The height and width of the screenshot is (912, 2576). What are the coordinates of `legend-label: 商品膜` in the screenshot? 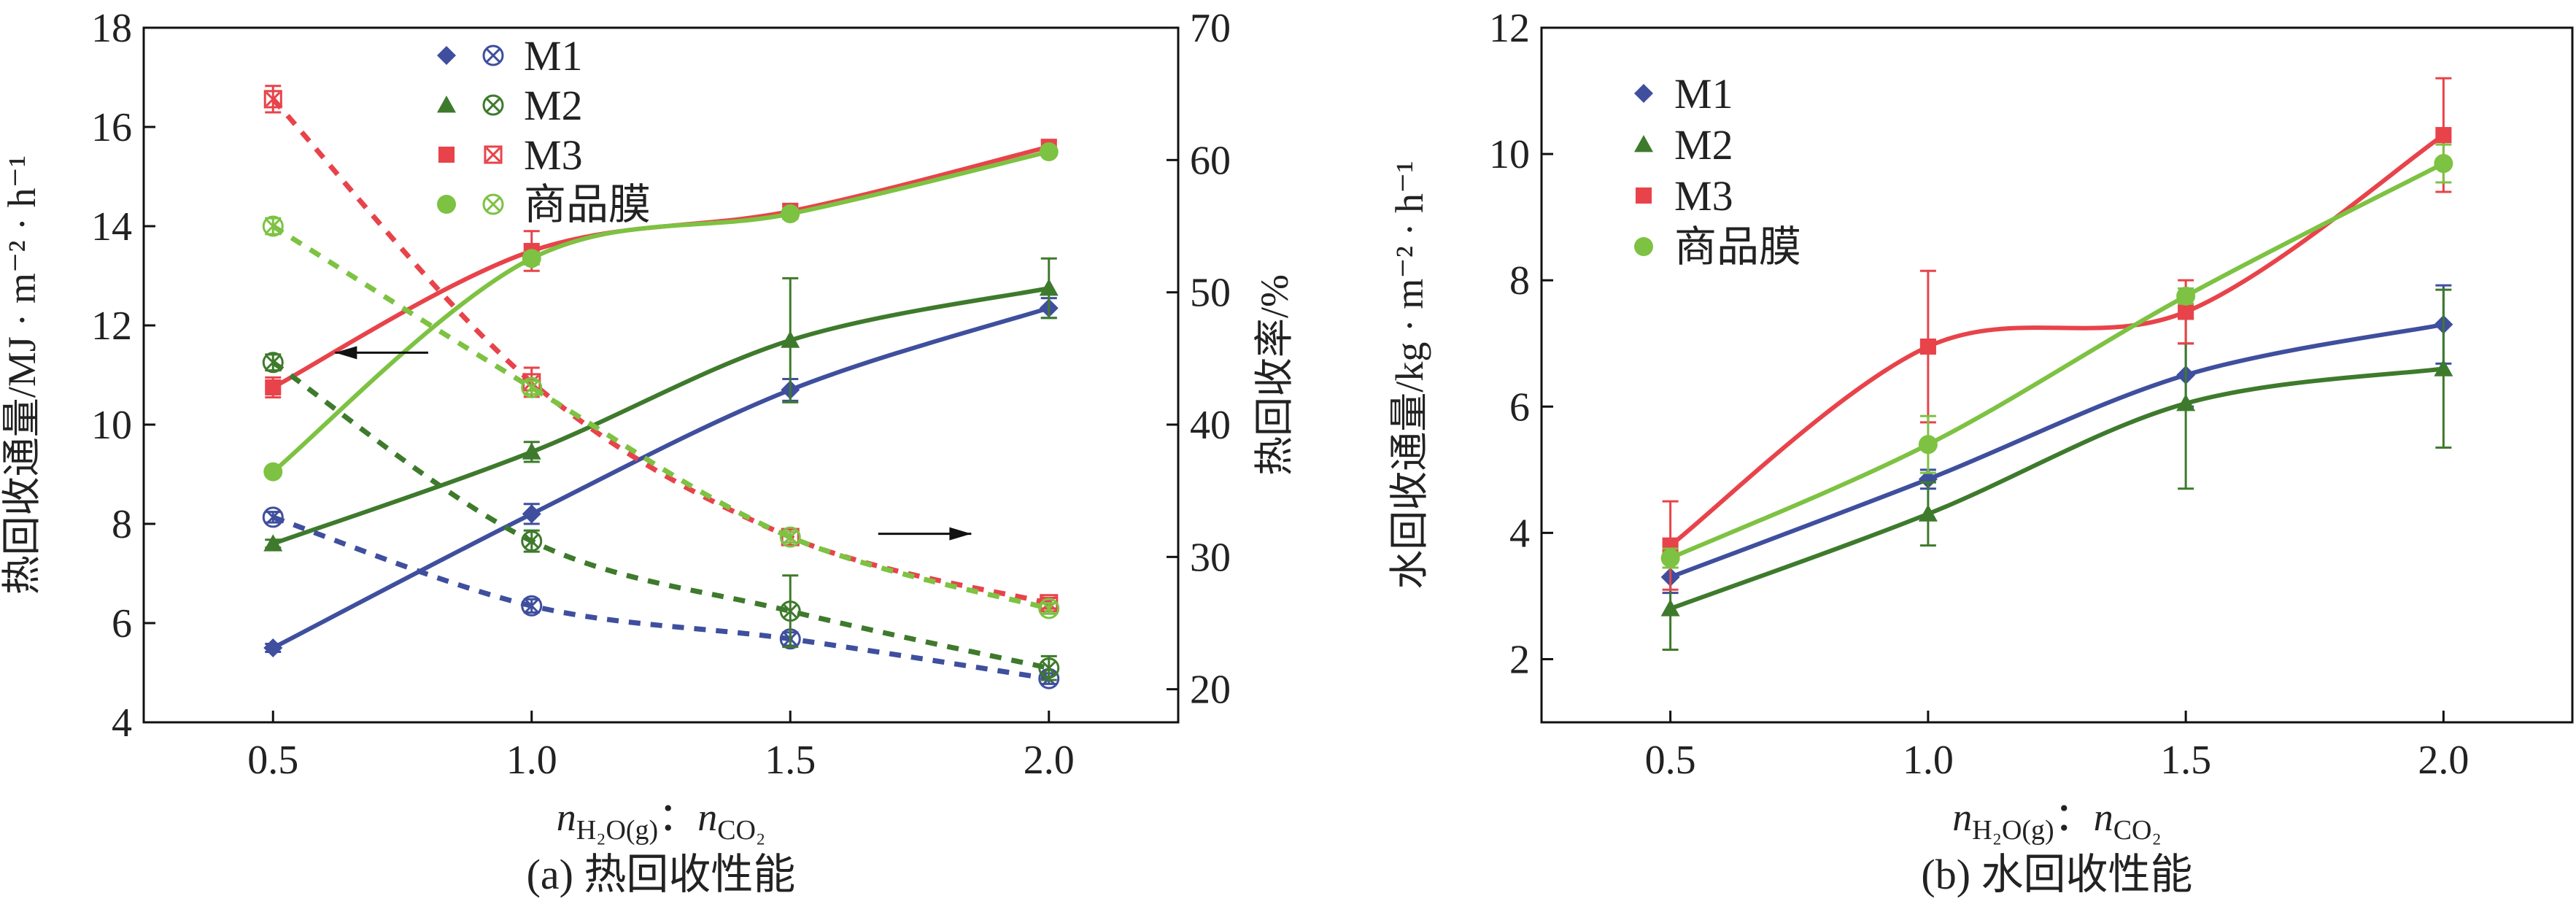 It's located at (587, 205).